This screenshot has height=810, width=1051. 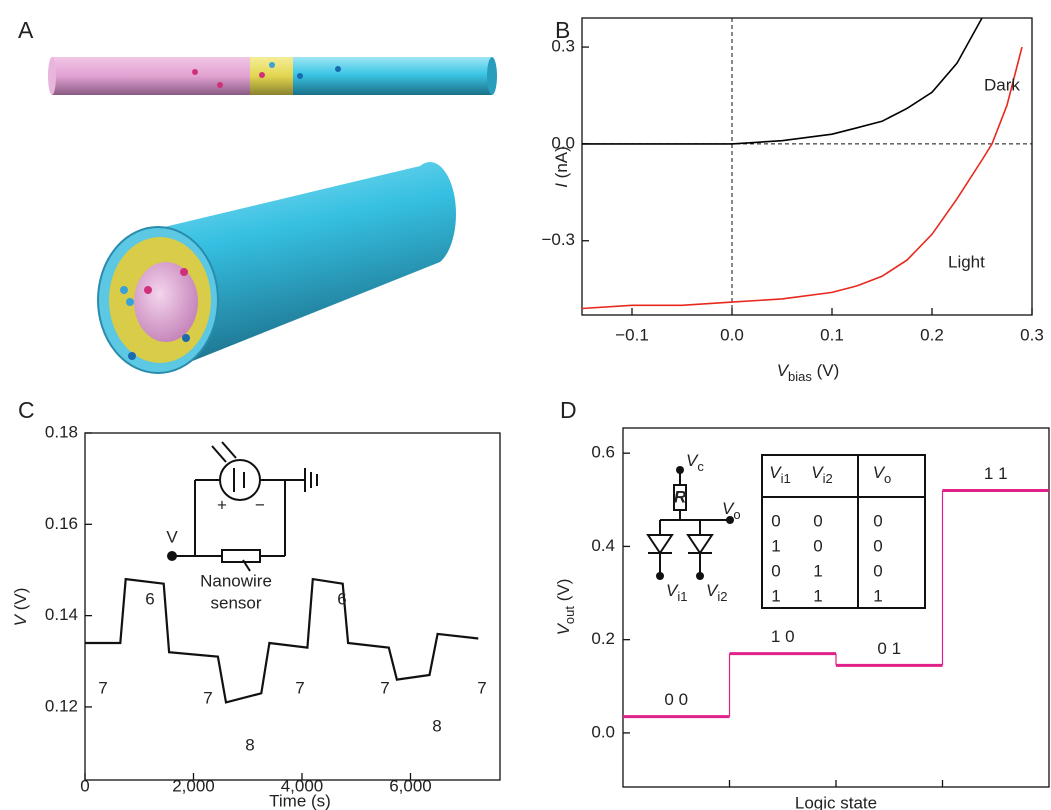 What do you see at coordinates (603, 545) in the screenshot?
I see `y-tick-label: 0.4` at bounding box center [603, 545].